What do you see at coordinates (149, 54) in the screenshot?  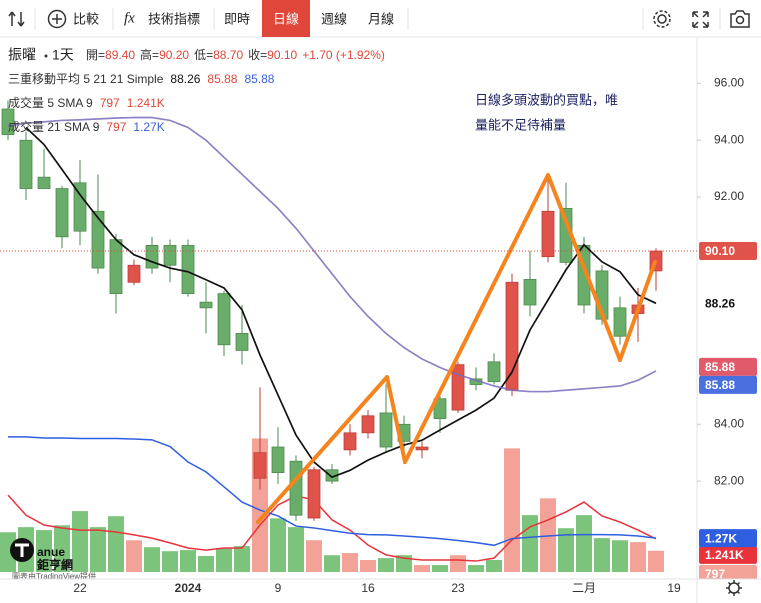 I see `legend-key: 高=` at bounding box center [149, 54].